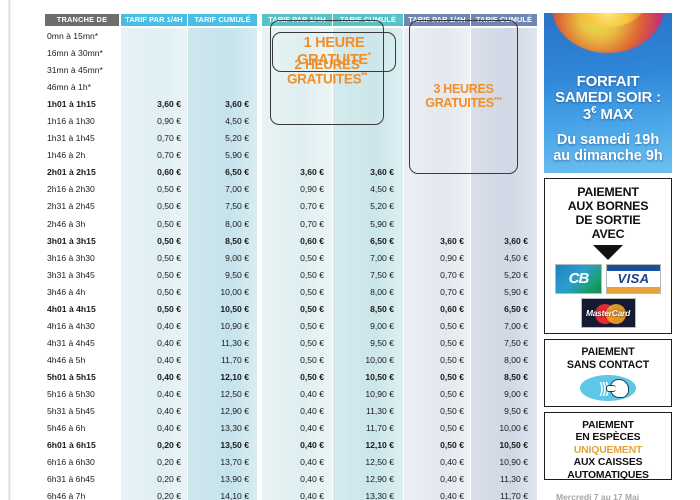  Describe the element at coordinates (66, 428) in the screenshot. I see `tranche-cell: 5h46 à 6h` at that location.